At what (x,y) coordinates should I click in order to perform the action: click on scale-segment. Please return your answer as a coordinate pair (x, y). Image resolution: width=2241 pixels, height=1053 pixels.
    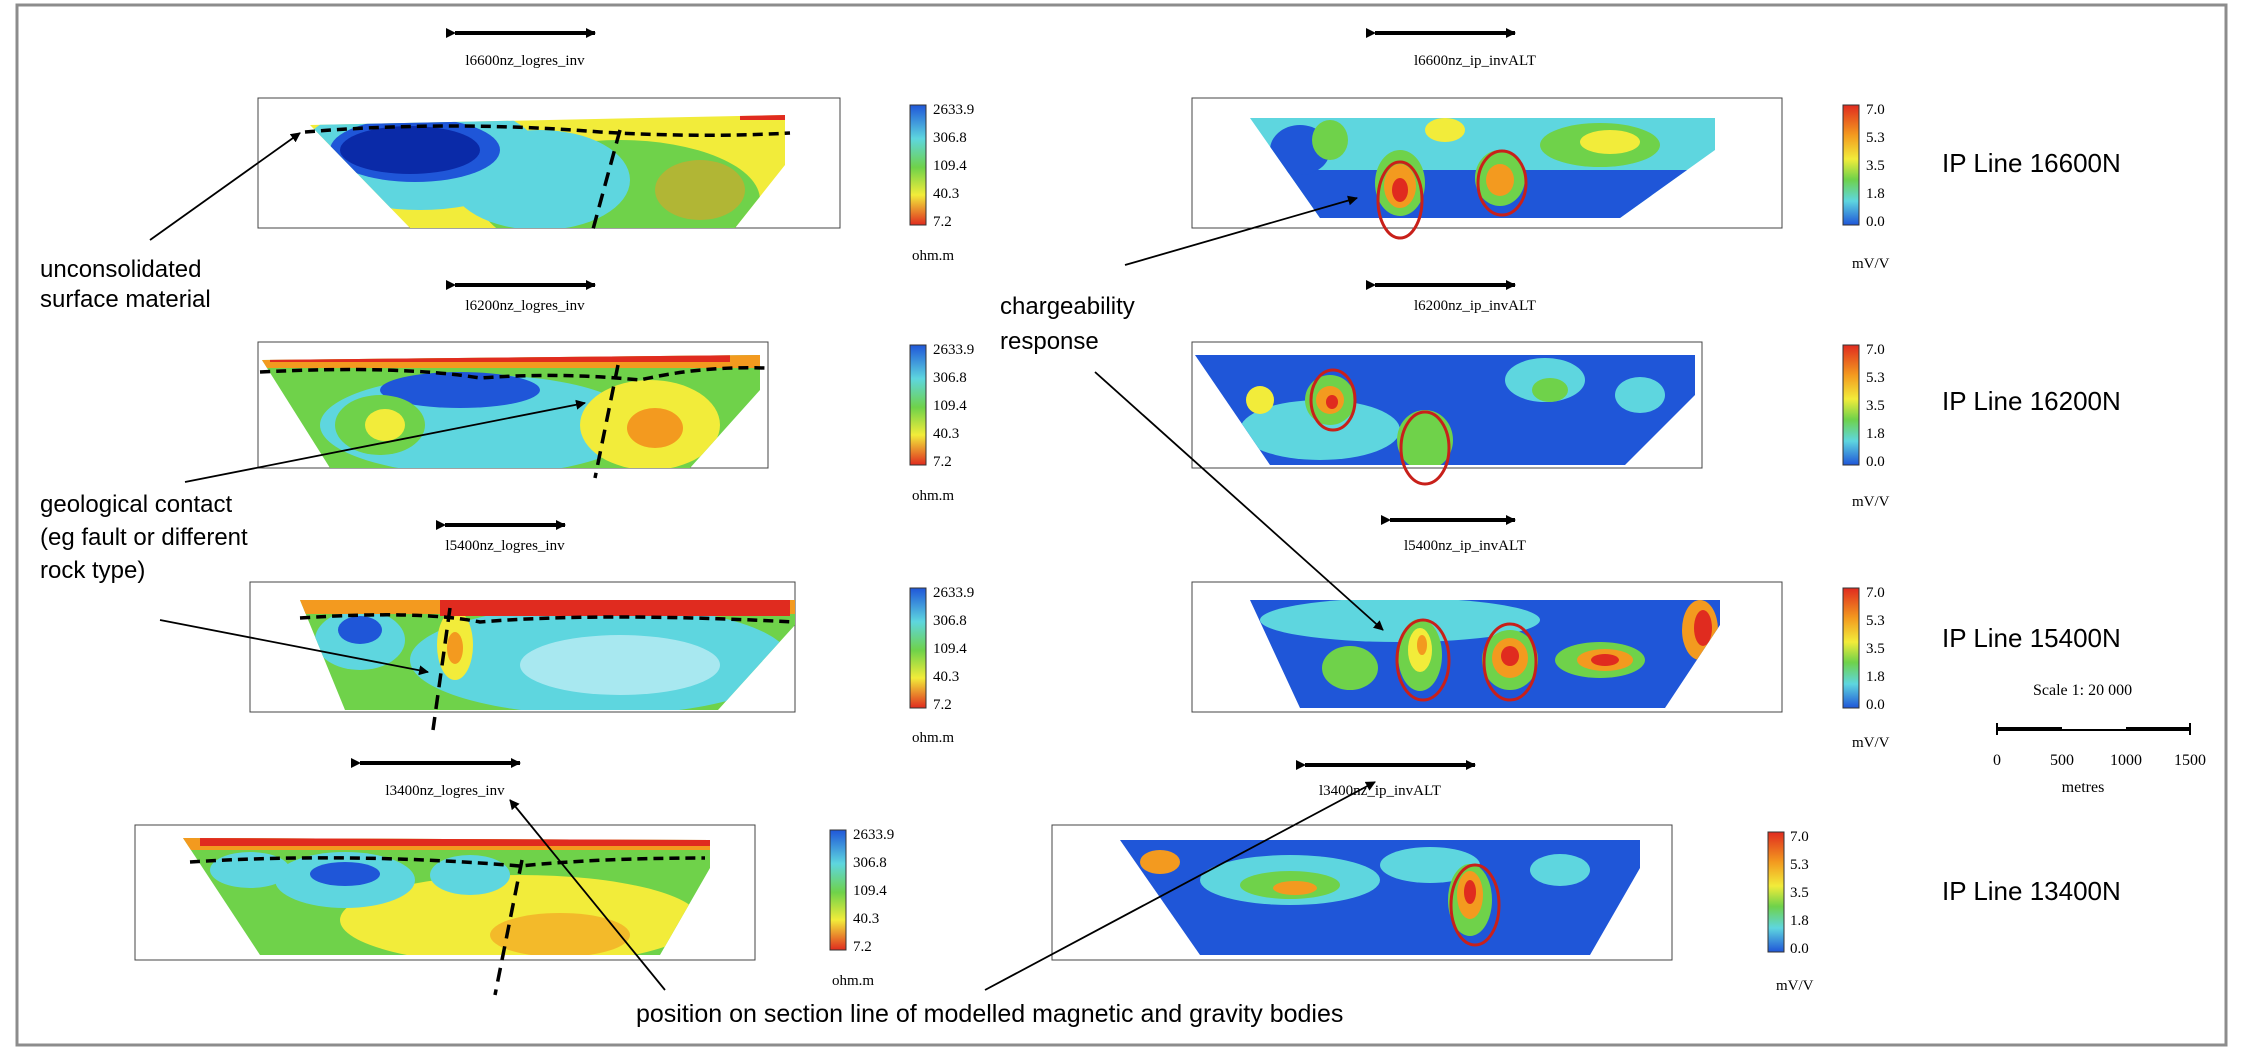
    Looking at the image, I should click on (2029, 729).